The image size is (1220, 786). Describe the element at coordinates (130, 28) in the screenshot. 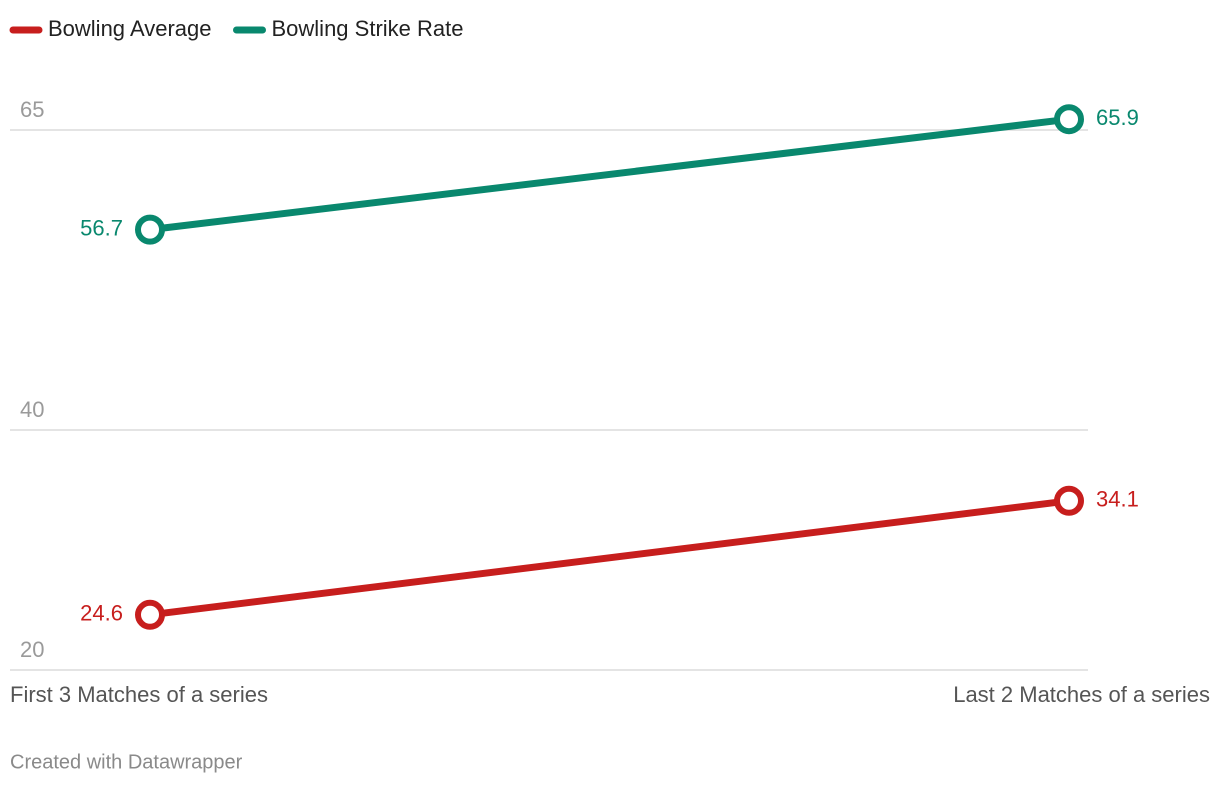

I see `legend-label: Bowling Average` at that location.